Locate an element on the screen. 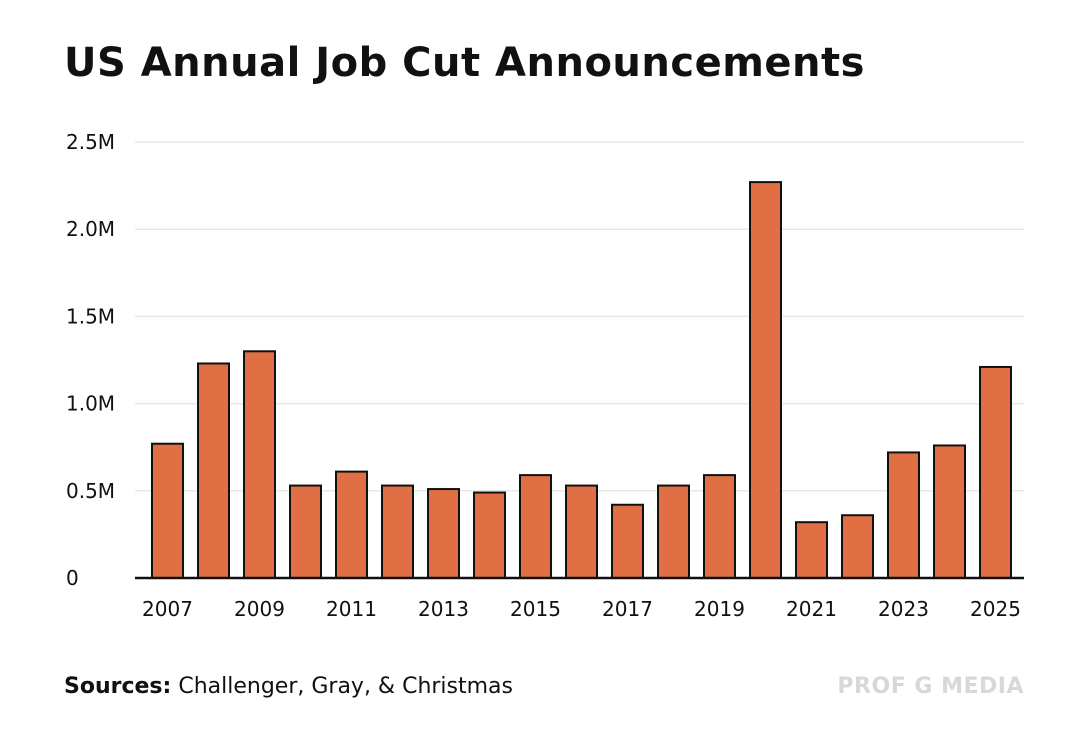  bar-2022 is located at coordinates (857, 547).